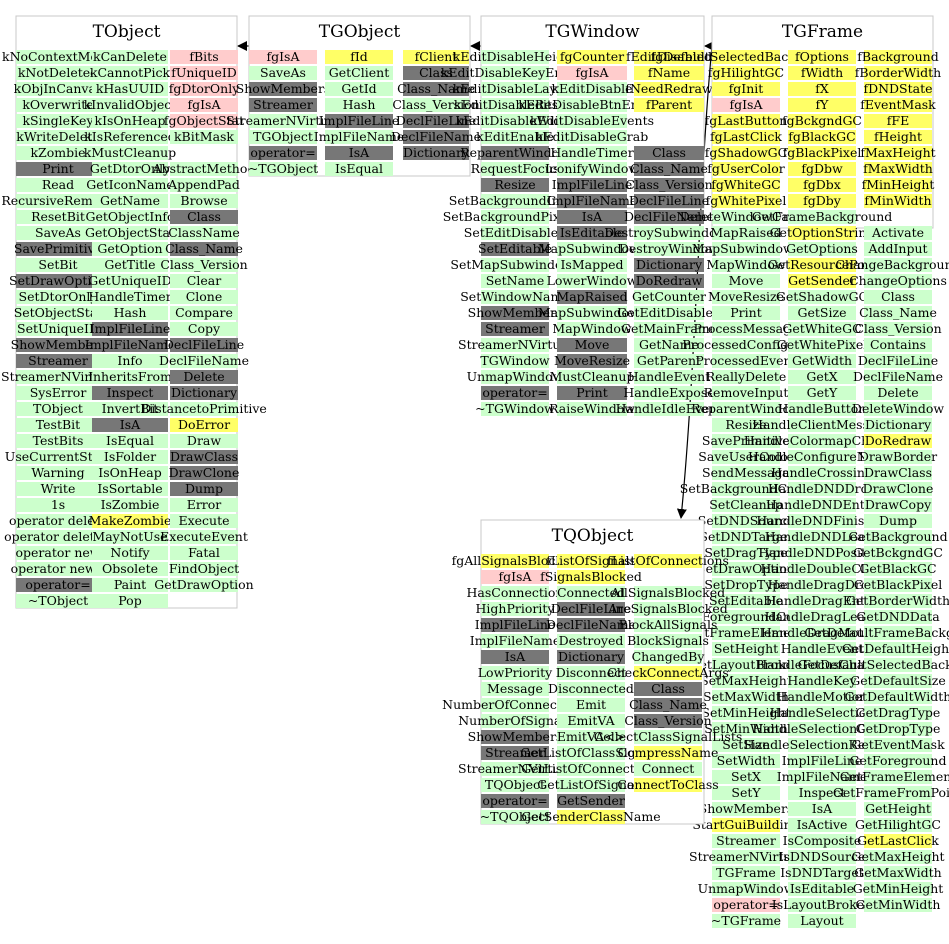 This screenshot has width=949, height=944. Describe the element at coordinates (130, 120) in the screenshot. I see `member-cell: kIsOnHeap` at that location.